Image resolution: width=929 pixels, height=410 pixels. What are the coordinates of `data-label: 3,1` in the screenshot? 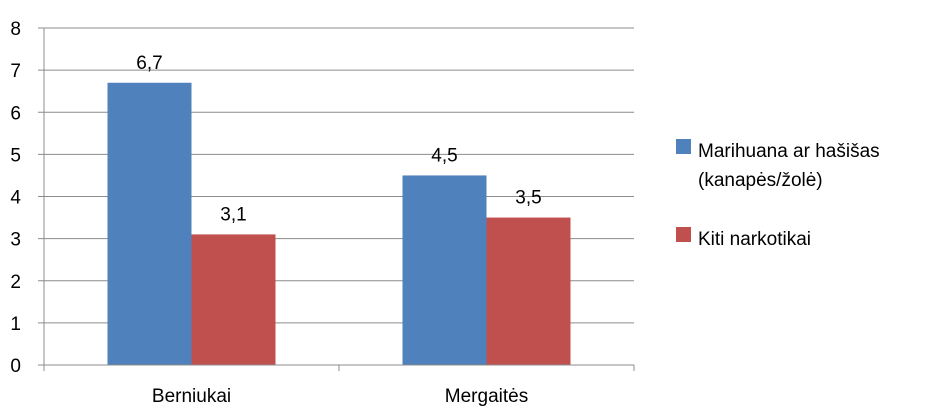 It's located at (233, 214).